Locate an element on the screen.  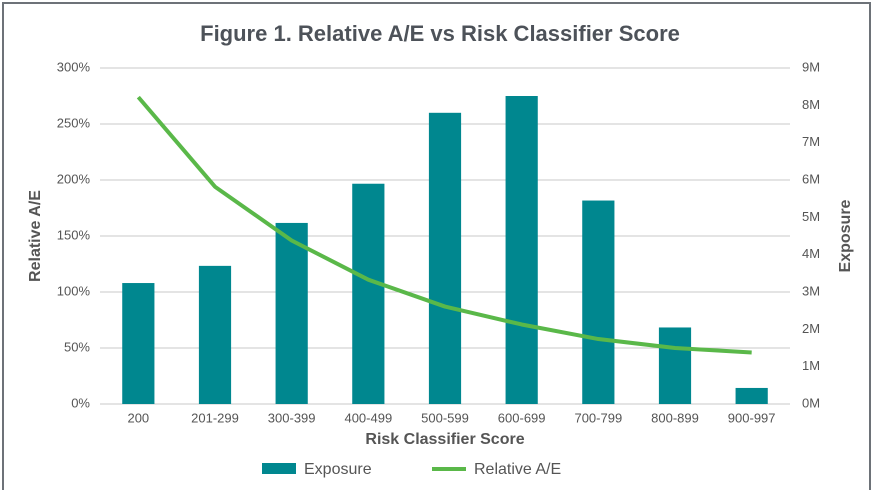
x-tick-label: 300-399 is located at coordinates (292, 417).